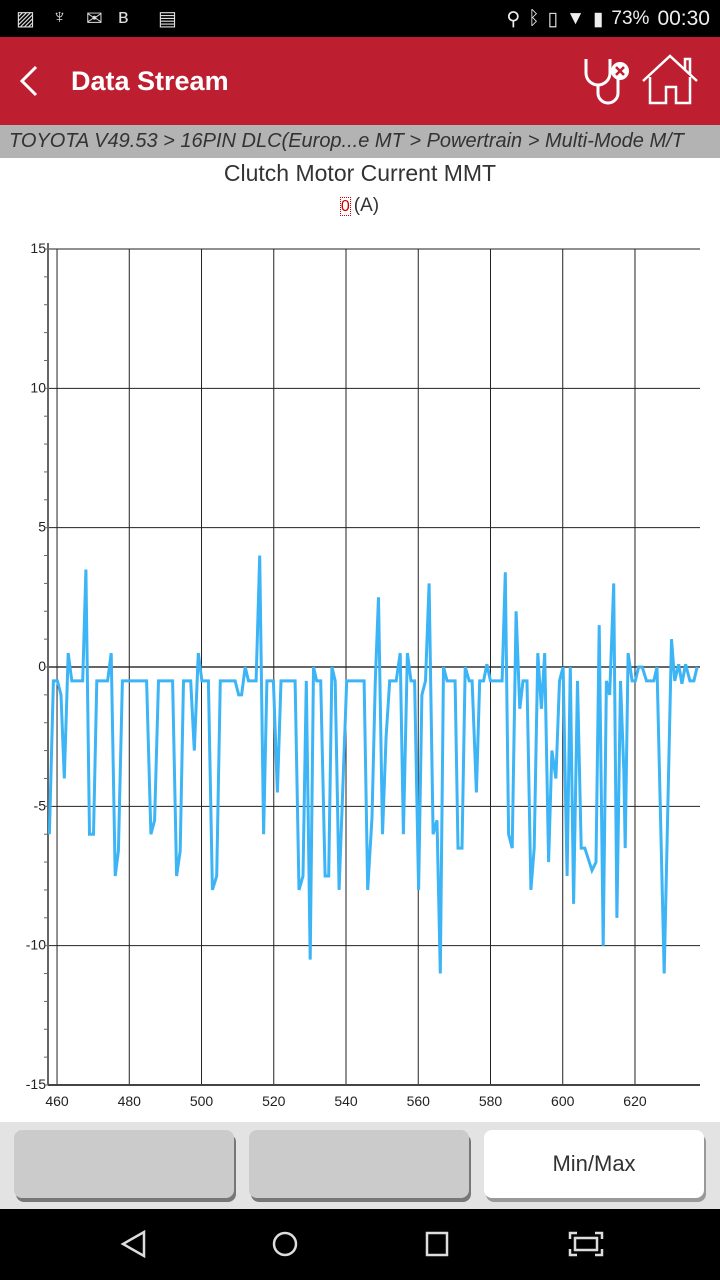 Image resolution: width=720 pixels, height=1280 pixels. What do you see at coordinates (419, 1101) in the screenshot?
I see `x-tick-label: 560` at bounding box center [419, 1101].